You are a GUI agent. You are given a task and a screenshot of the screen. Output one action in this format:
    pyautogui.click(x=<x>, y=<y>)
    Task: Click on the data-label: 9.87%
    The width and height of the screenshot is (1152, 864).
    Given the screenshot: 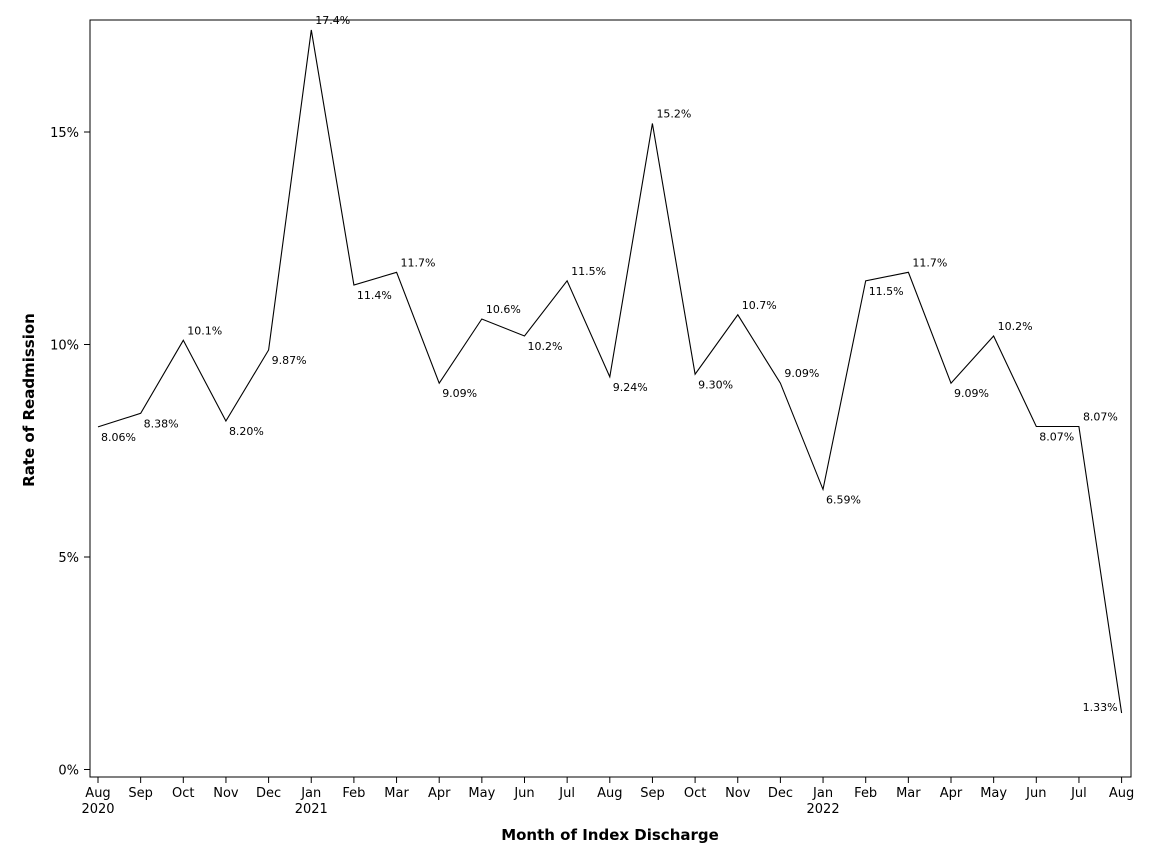 What is the action you would take?
    pyautogui.click(x=289, y=360)
    